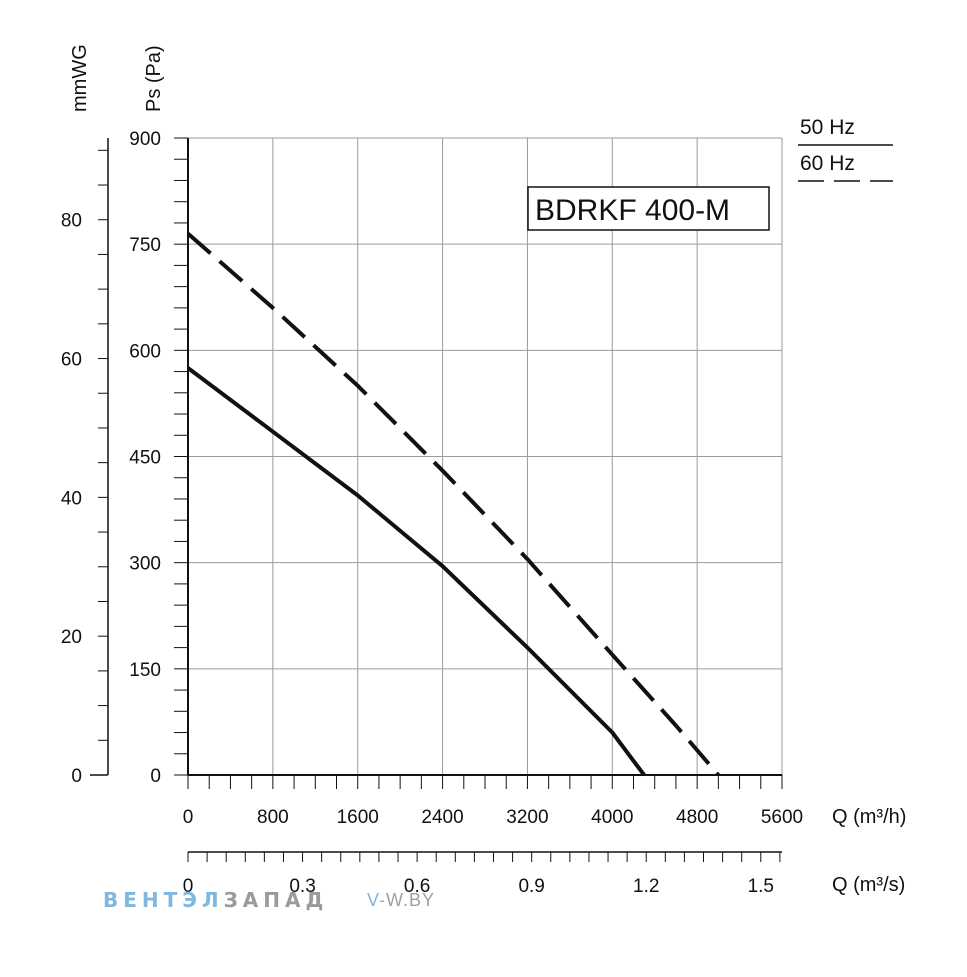 Image resolution: width=967 pixels, height=977 pixels. I want to click on y-tick-label: 600, so click(145, 351).